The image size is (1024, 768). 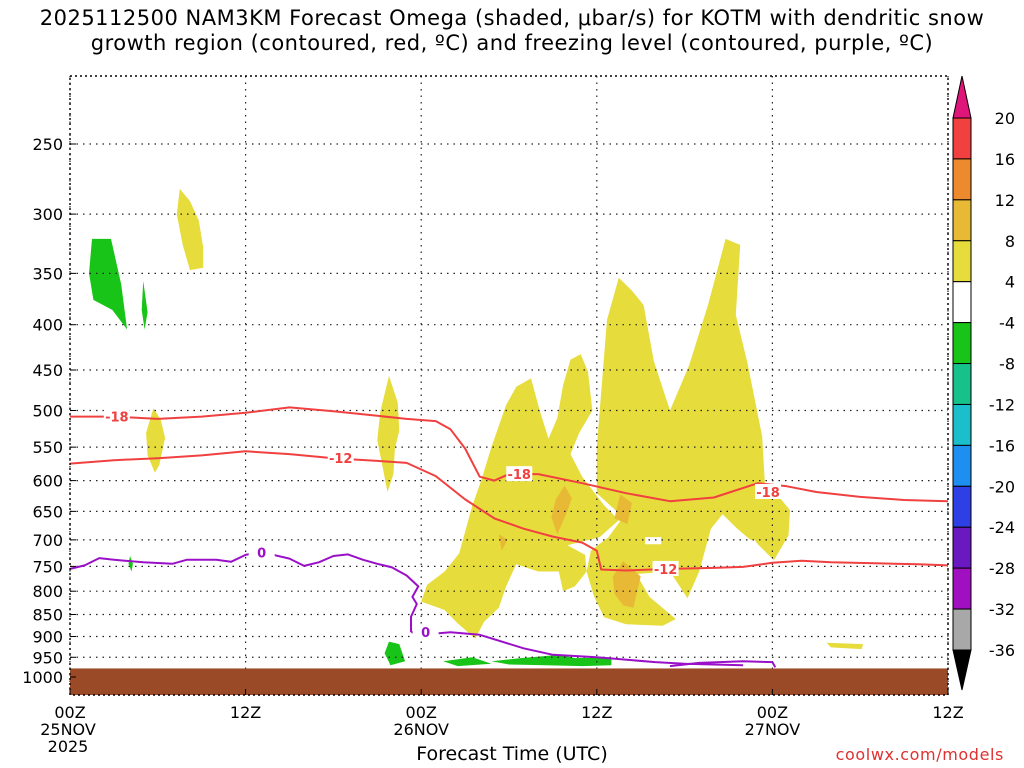 What do you see at coordinates (1010, 282) in the screenshot?
I see `colorbar-label-5: 4` at bounding box center [1010, 282].